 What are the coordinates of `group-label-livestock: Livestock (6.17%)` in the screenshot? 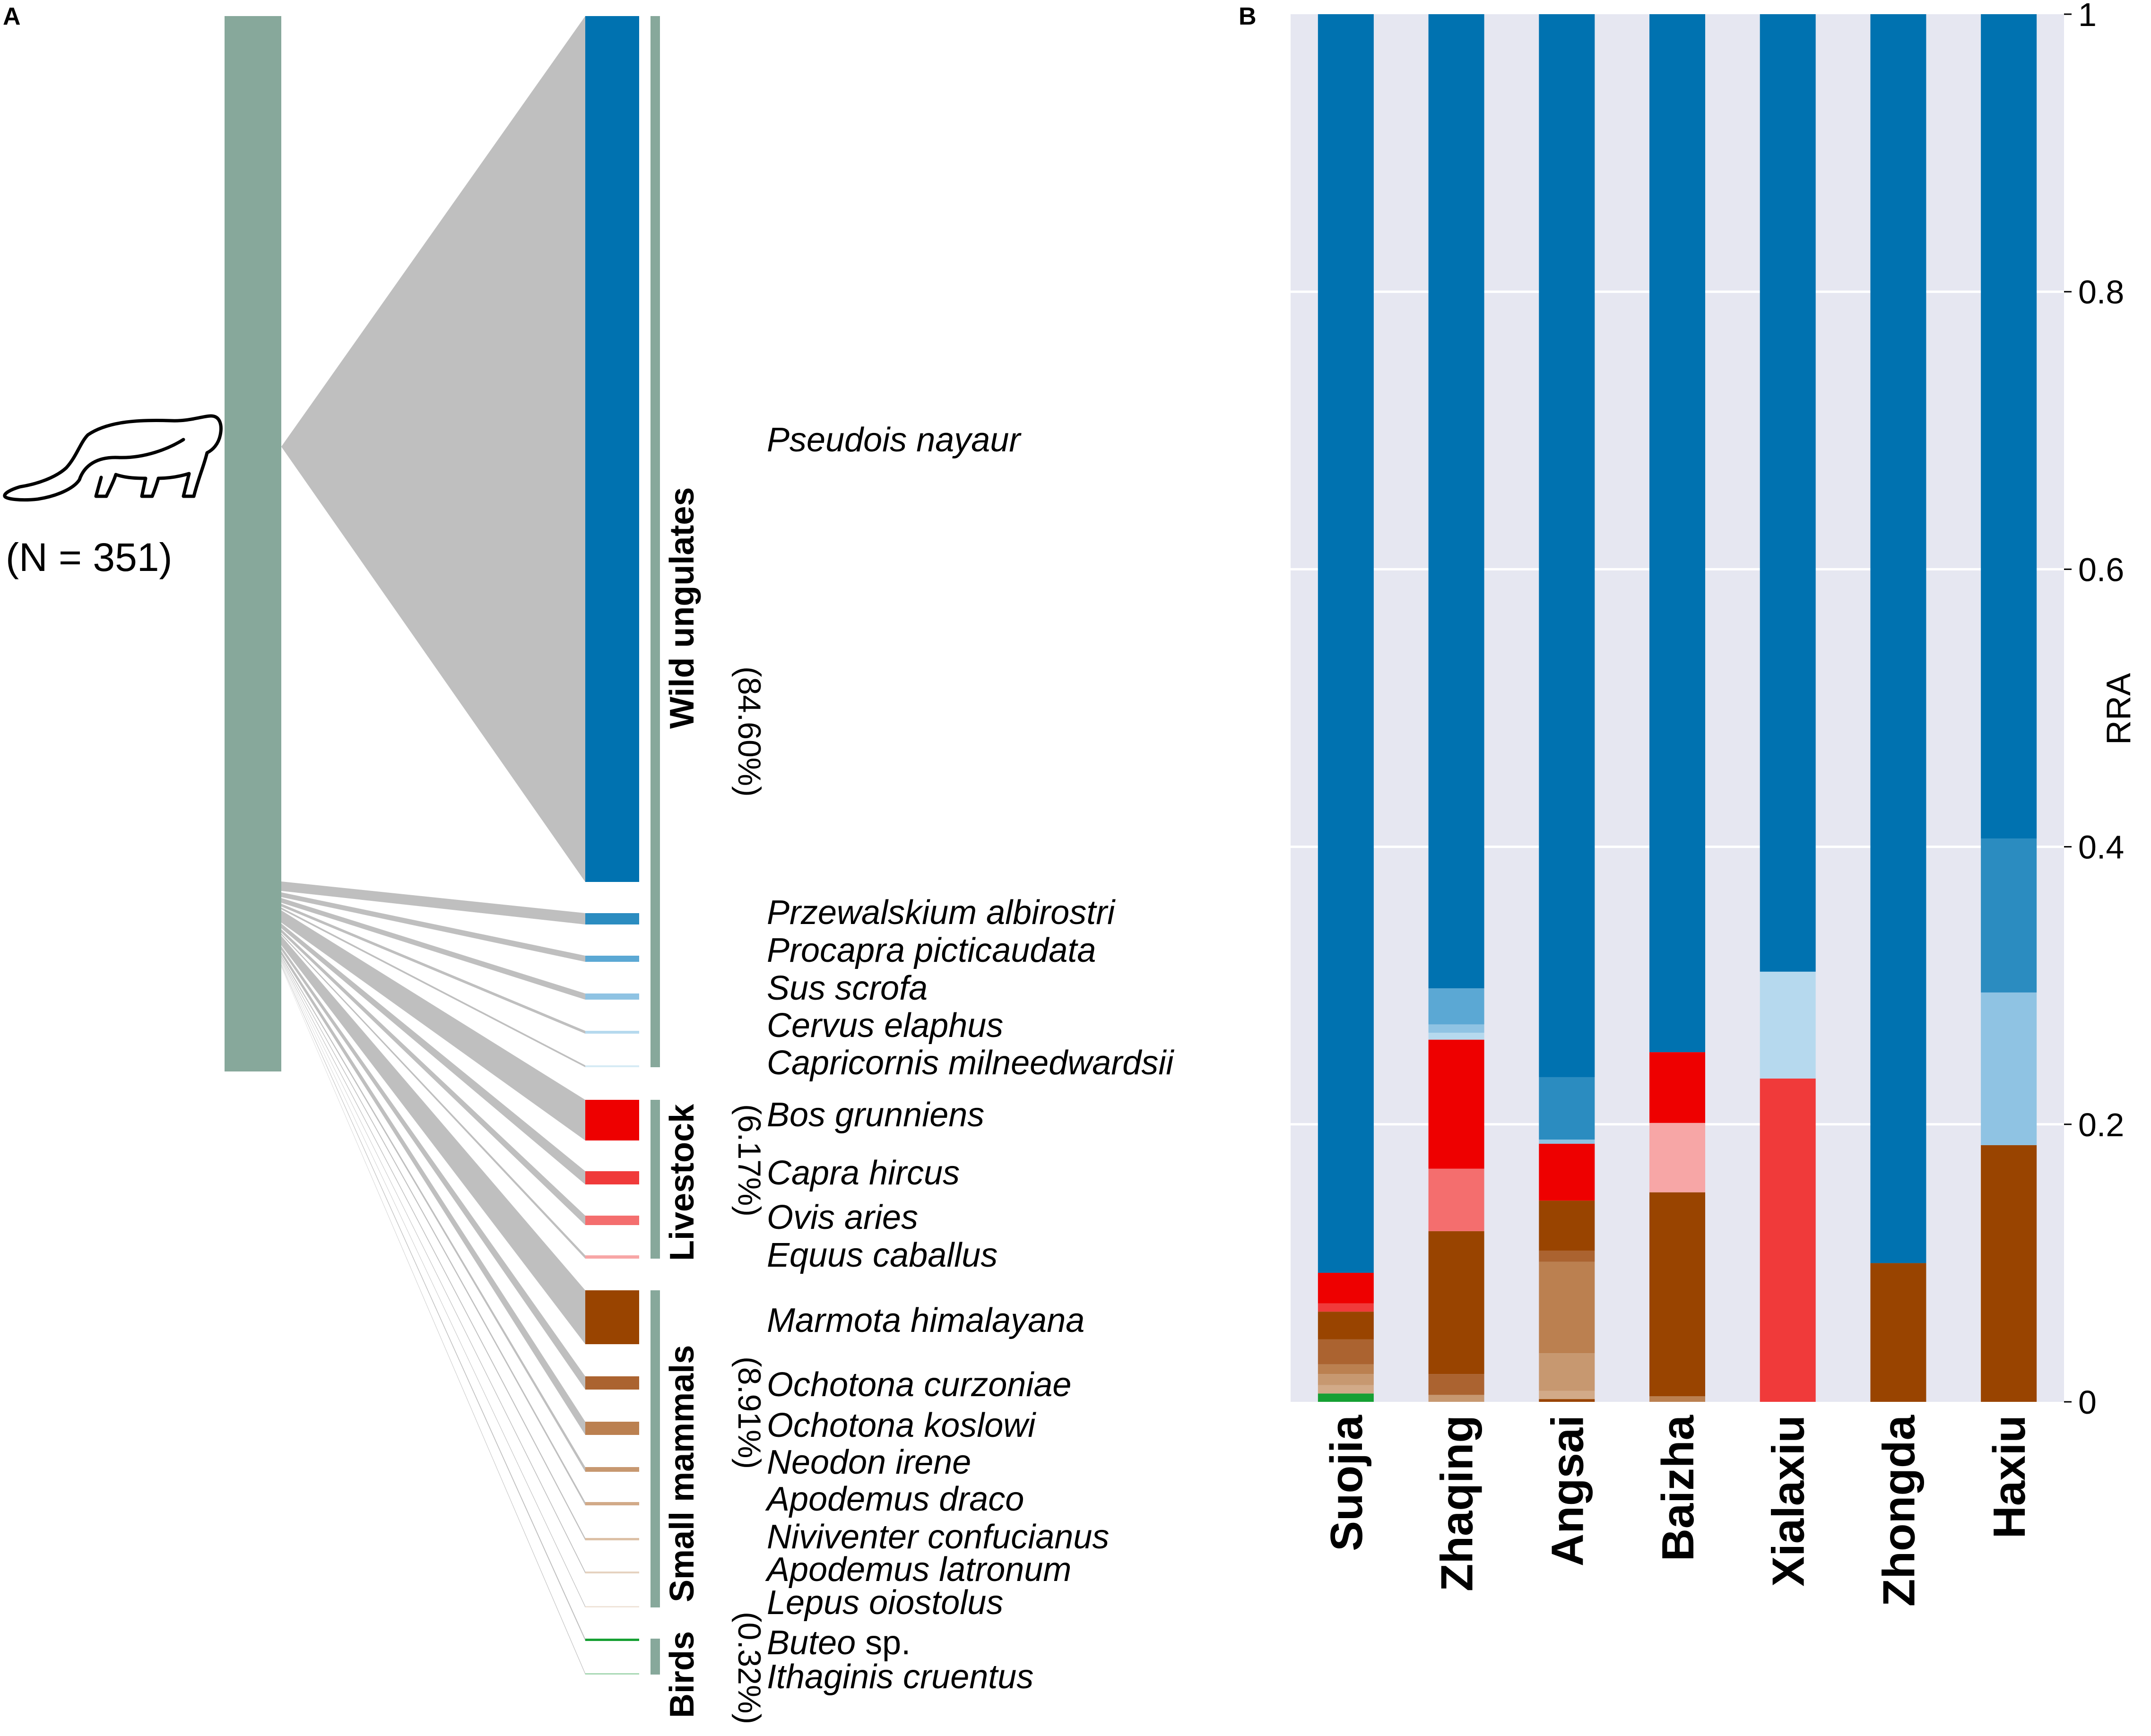 It's located at (715, 1182).